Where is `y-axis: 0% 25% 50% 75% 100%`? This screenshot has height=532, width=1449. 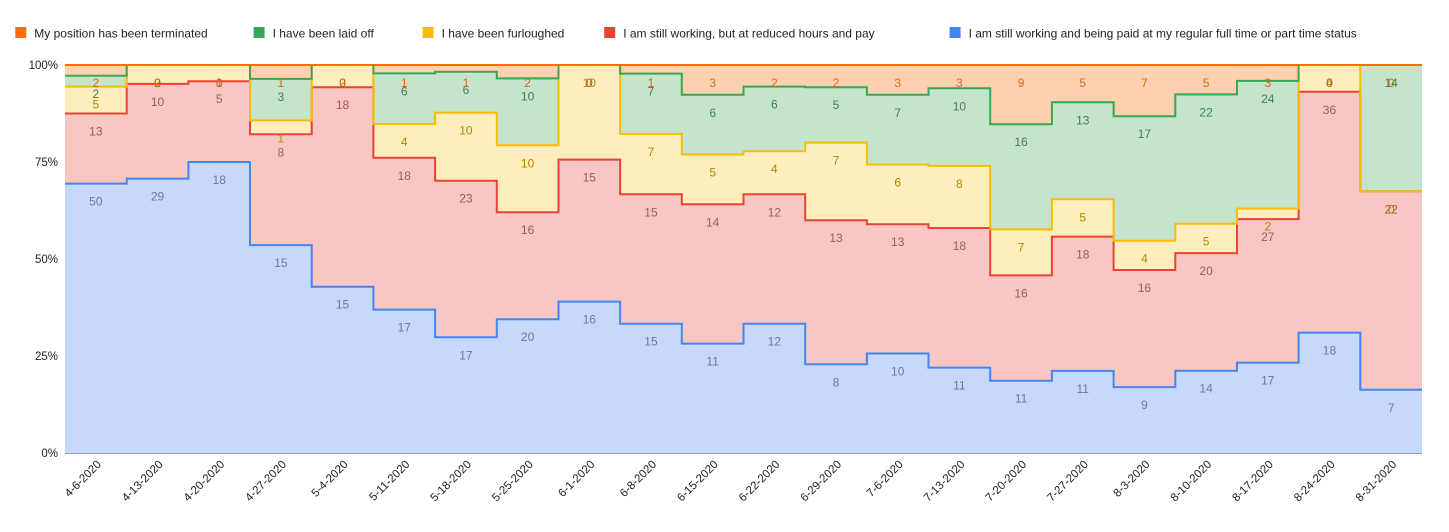
y-axis: 0% 25% 50% 75% 100% is located at coordinates (43, 260).